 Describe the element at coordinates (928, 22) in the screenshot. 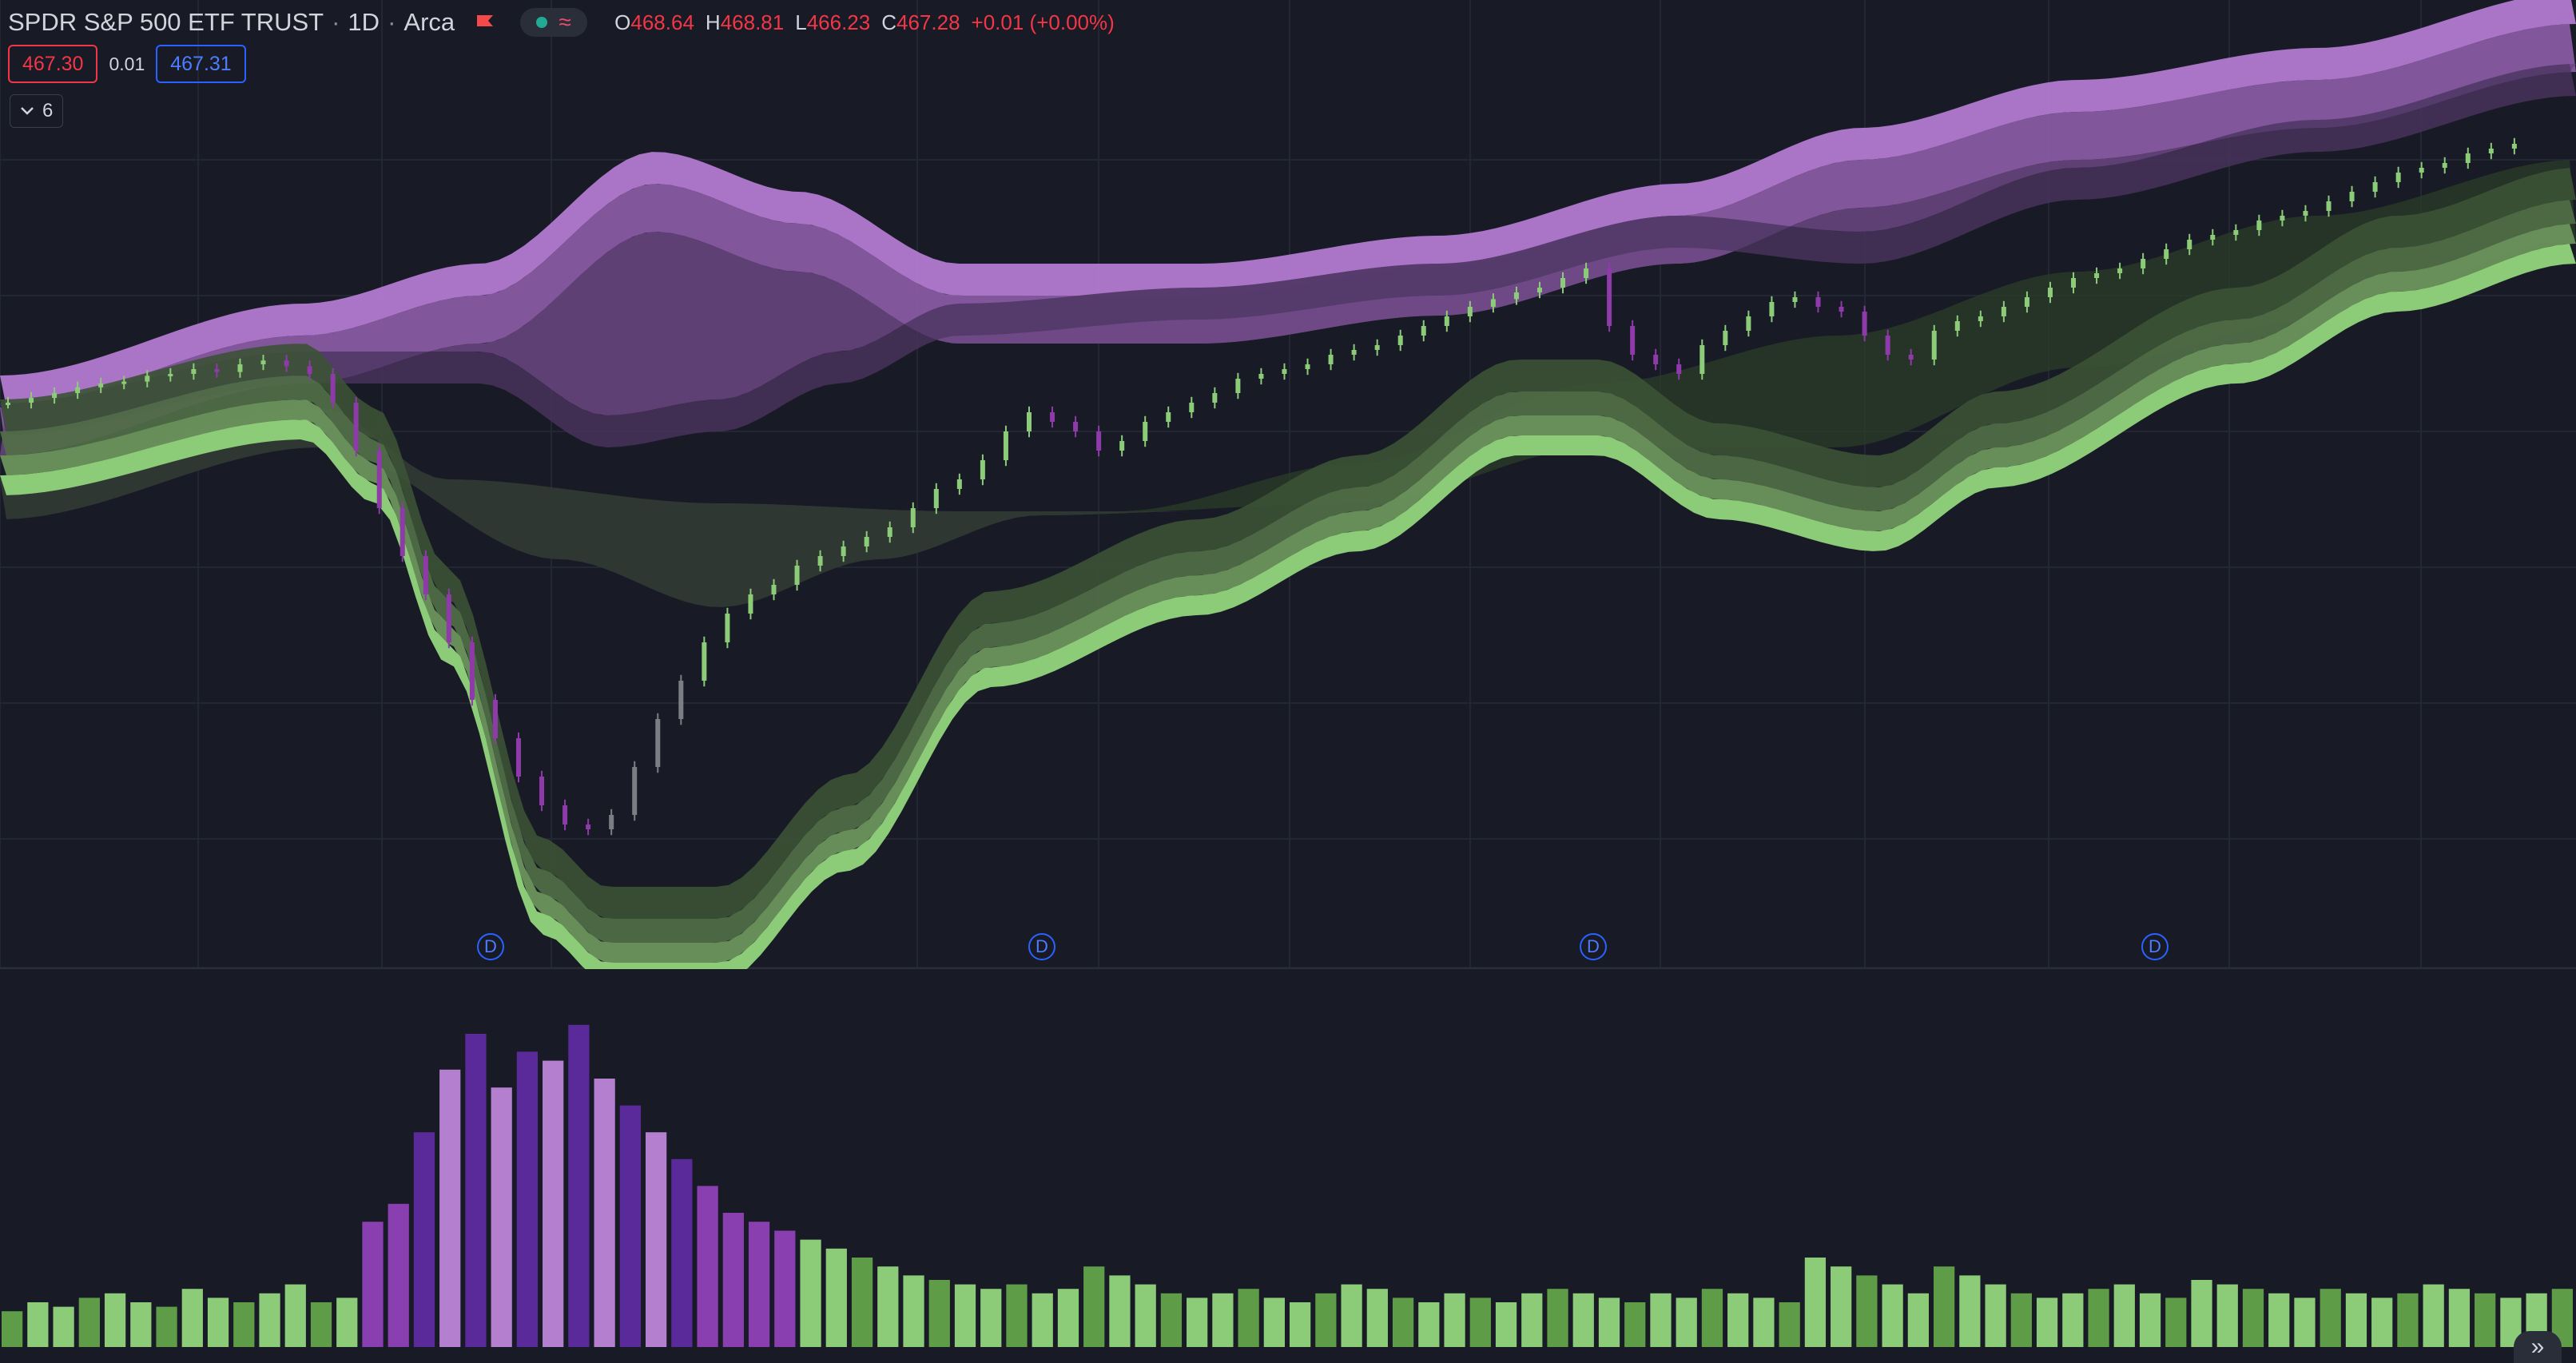

I see `close-value: 467.28` at that location.